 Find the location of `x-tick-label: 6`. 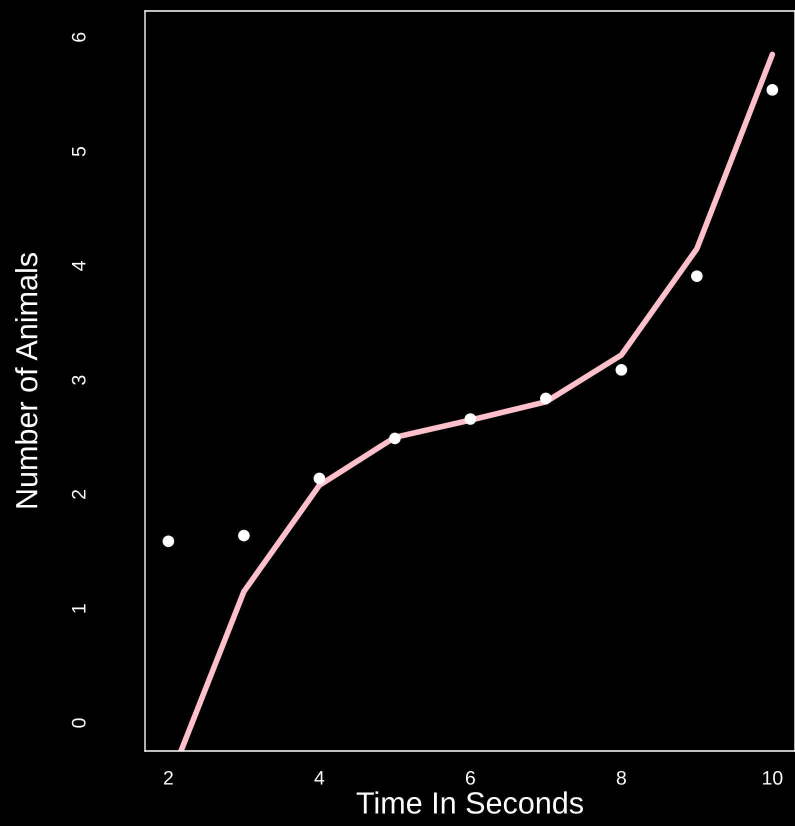

x-tick-label: 6 is located at coordinates (470, 777).